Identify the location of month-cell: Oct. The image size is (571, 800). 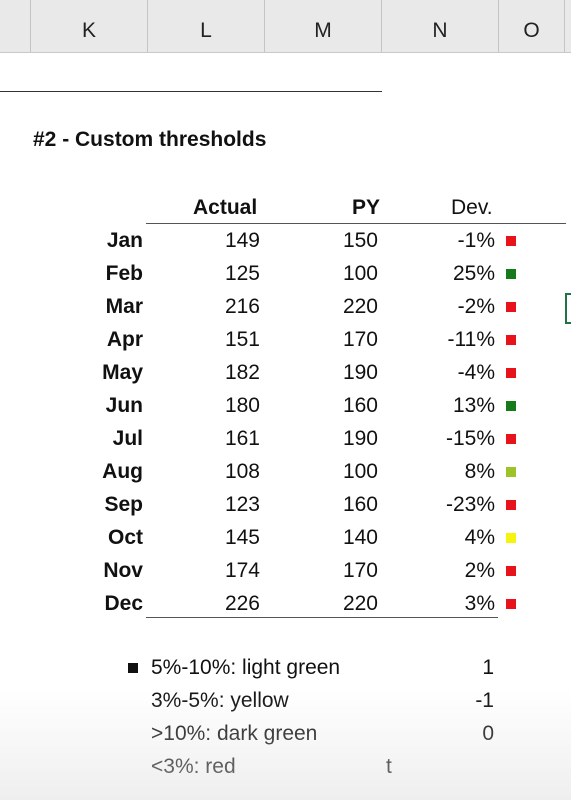
(125, 537).